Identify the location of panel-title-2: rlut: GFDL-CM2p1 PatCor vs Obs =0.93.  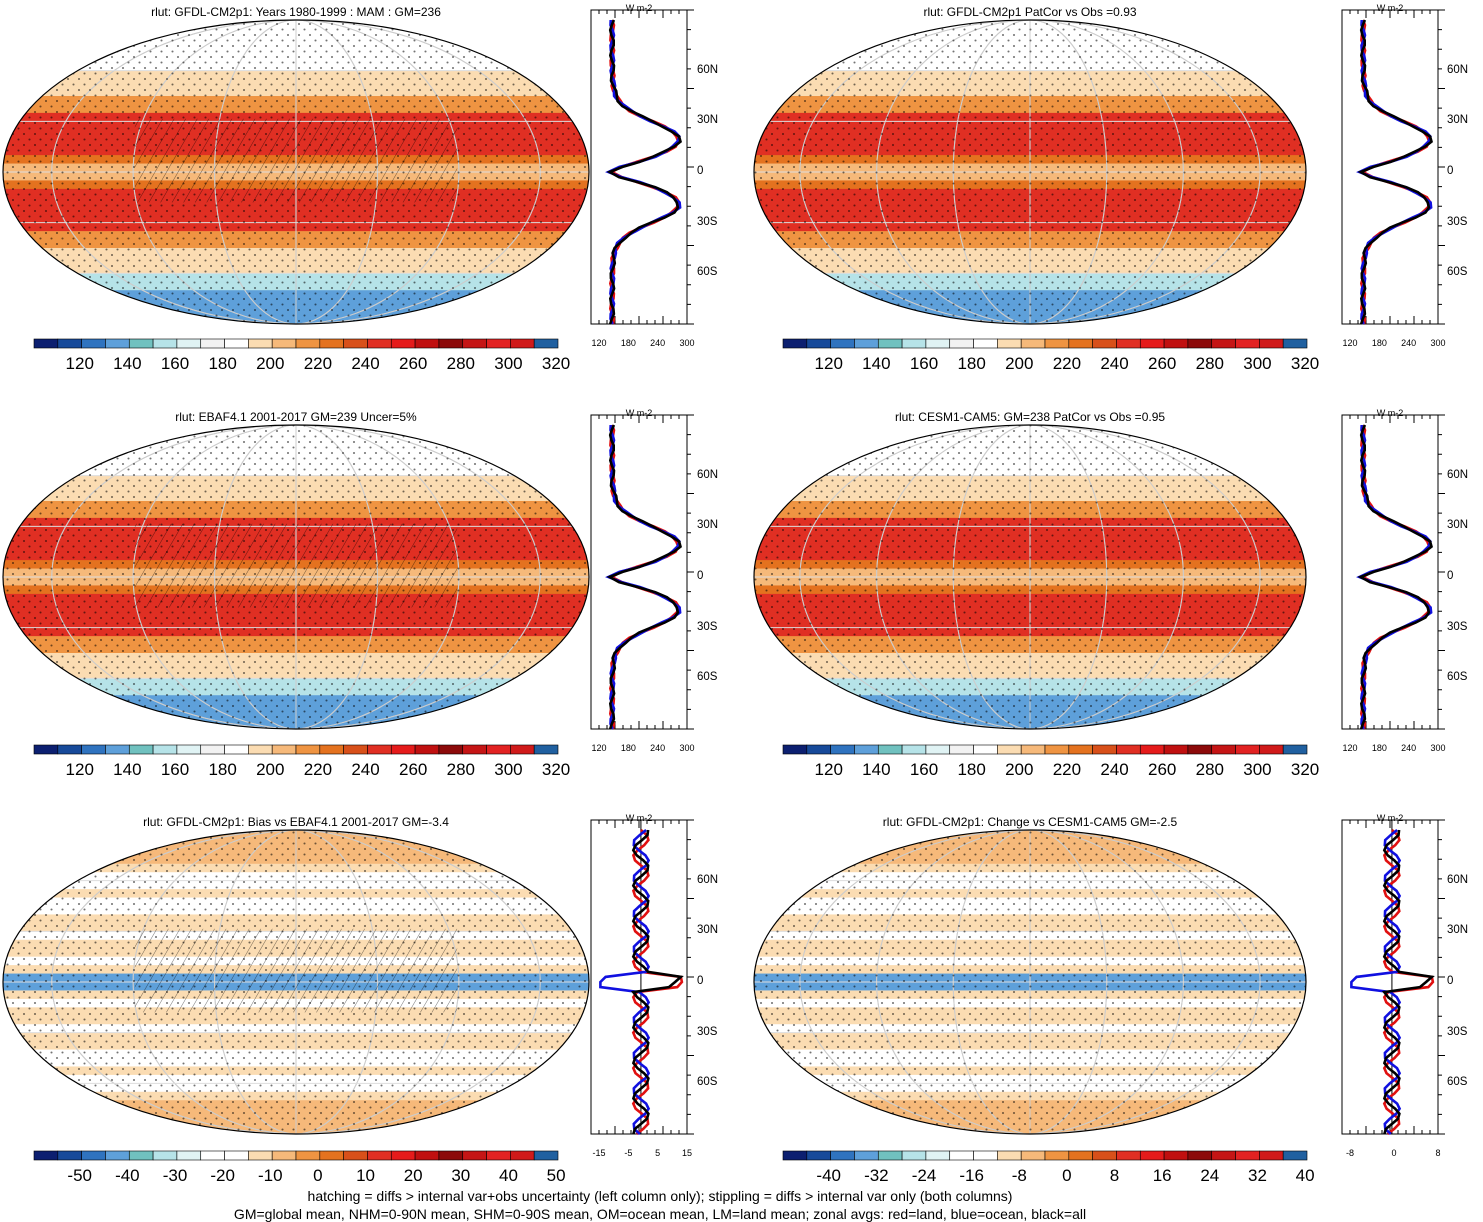
(1029, 12).